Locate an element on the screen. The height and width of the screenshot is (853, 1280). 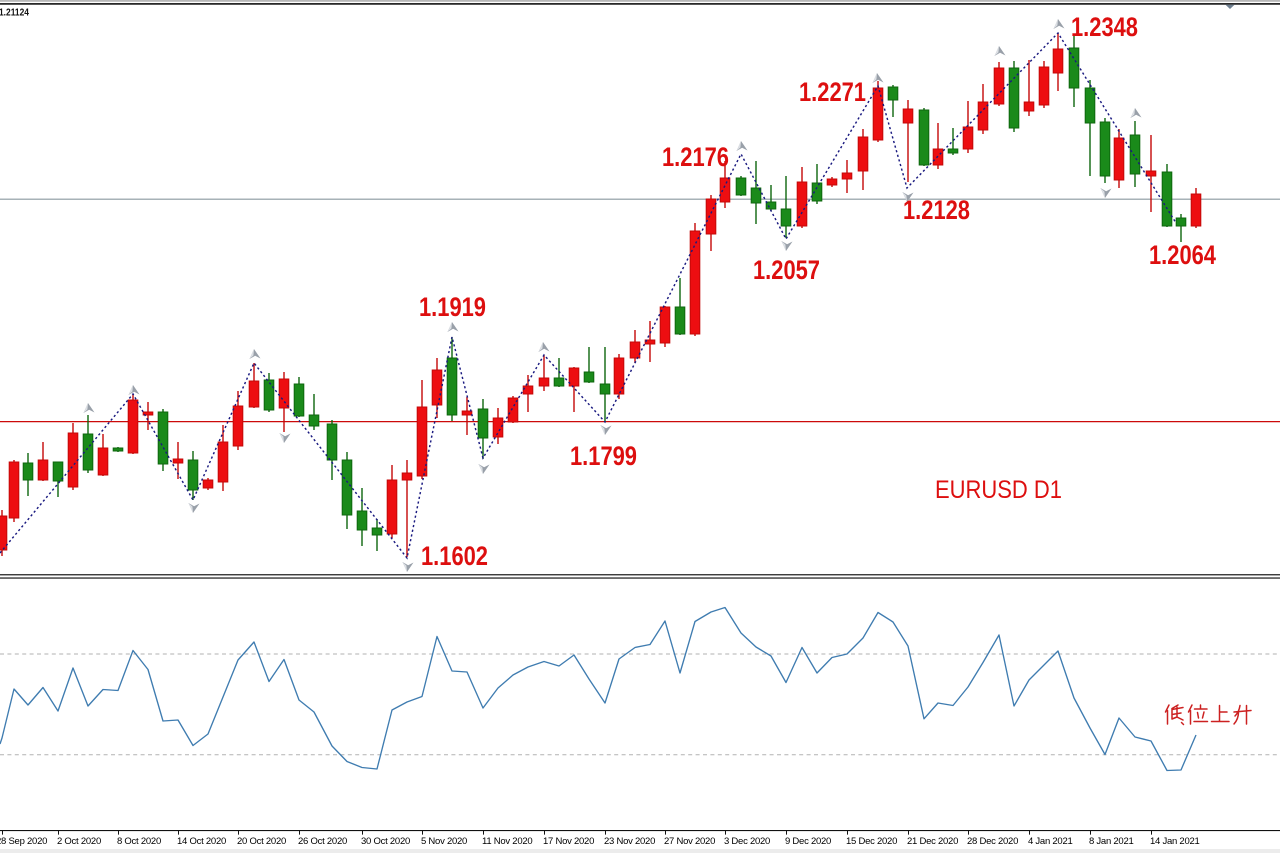
svg-text: 9 Dec 2020 is located at coordinates (808, 841).